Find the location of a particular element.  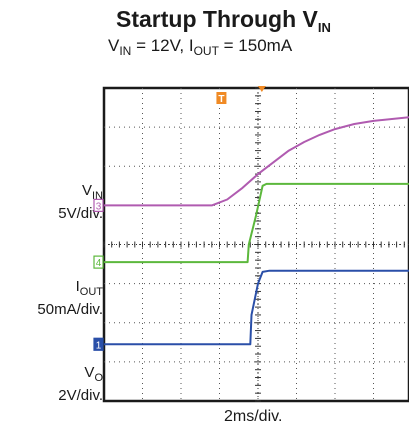

channel-scale-iout: 50mA/div. is located at coordinates (70, 309).